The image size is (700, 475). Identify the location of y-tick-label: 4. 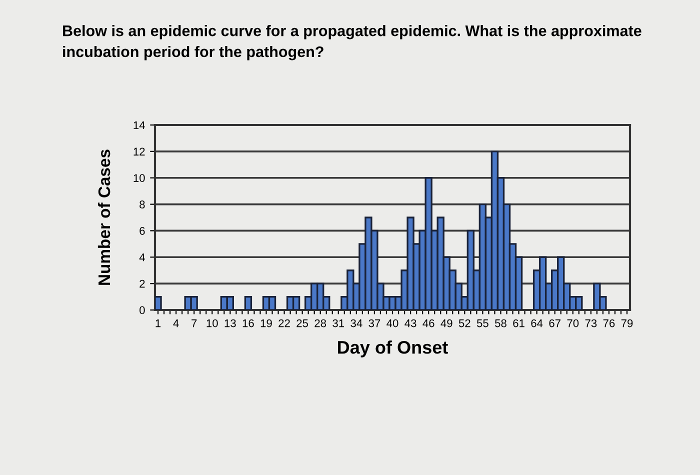
(142, 258).